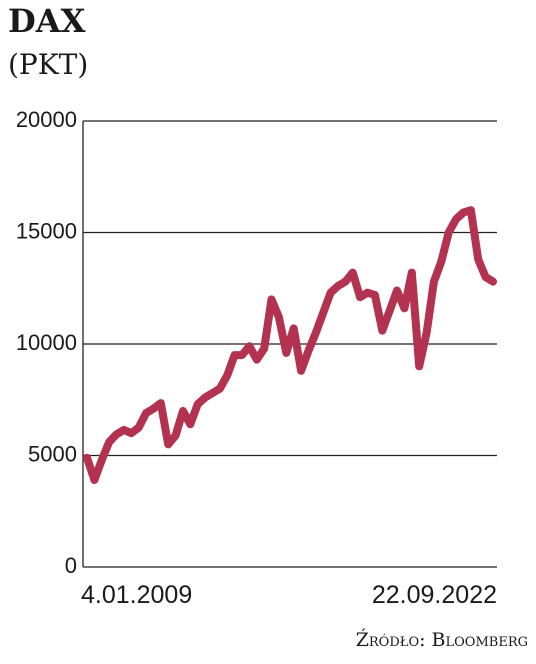  What do you see at coordinates (46, 119) in the screenshot?
I see `y-tick-label: 20000` at bounding box center [46, 119].